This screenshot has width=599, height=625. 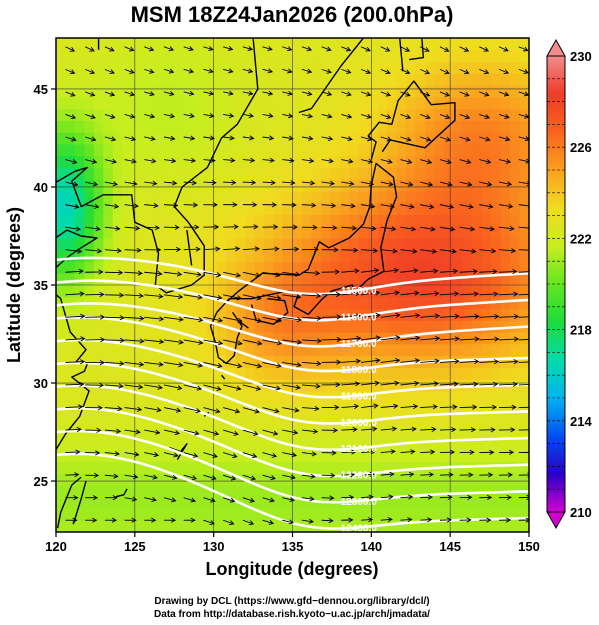 I want to click on contour-label: 12400.0, so click(x=359, y=528).